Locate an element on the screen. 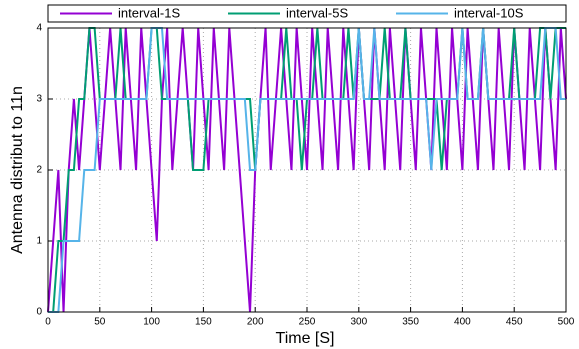  legend-label: interval-10S is located at coordinates (489, 12).